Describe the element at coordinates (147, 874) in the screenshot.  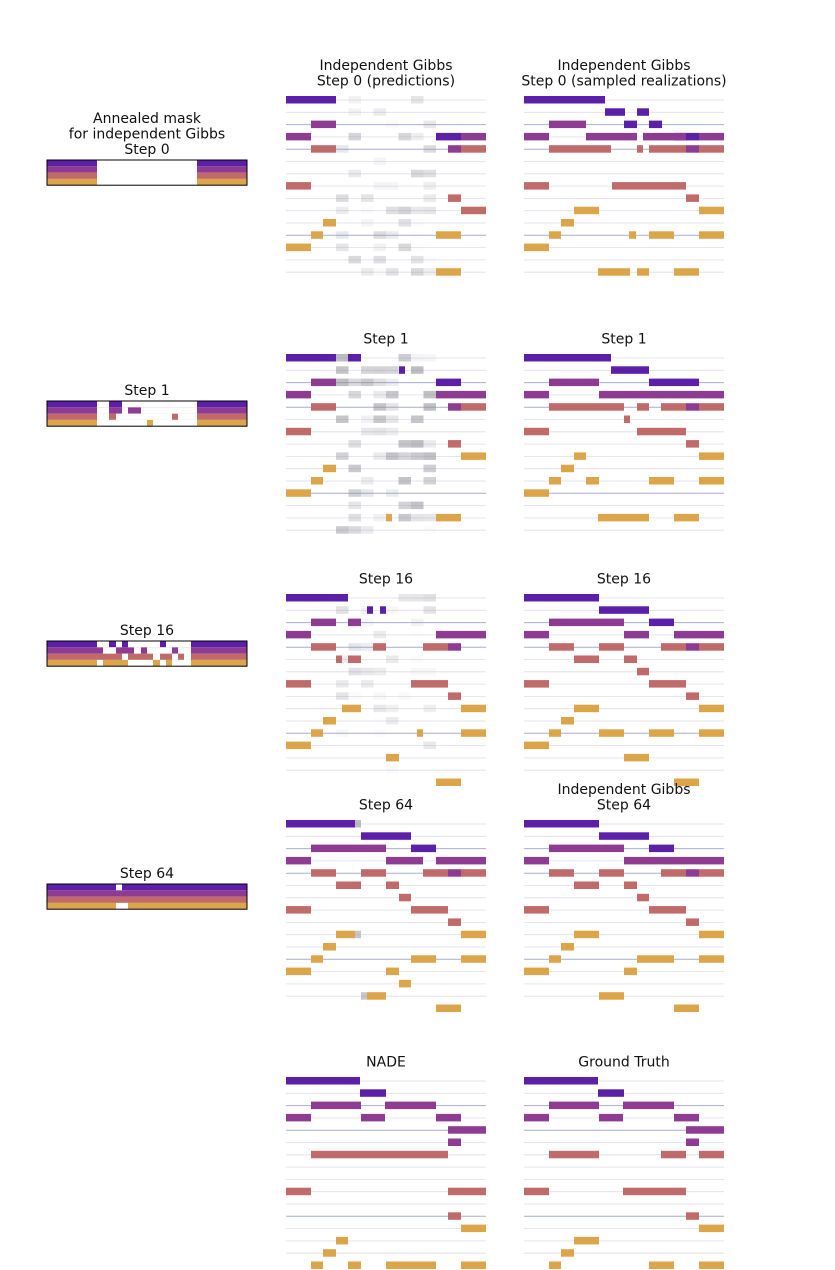
I see `mask-title-3: Step 64` at that location.